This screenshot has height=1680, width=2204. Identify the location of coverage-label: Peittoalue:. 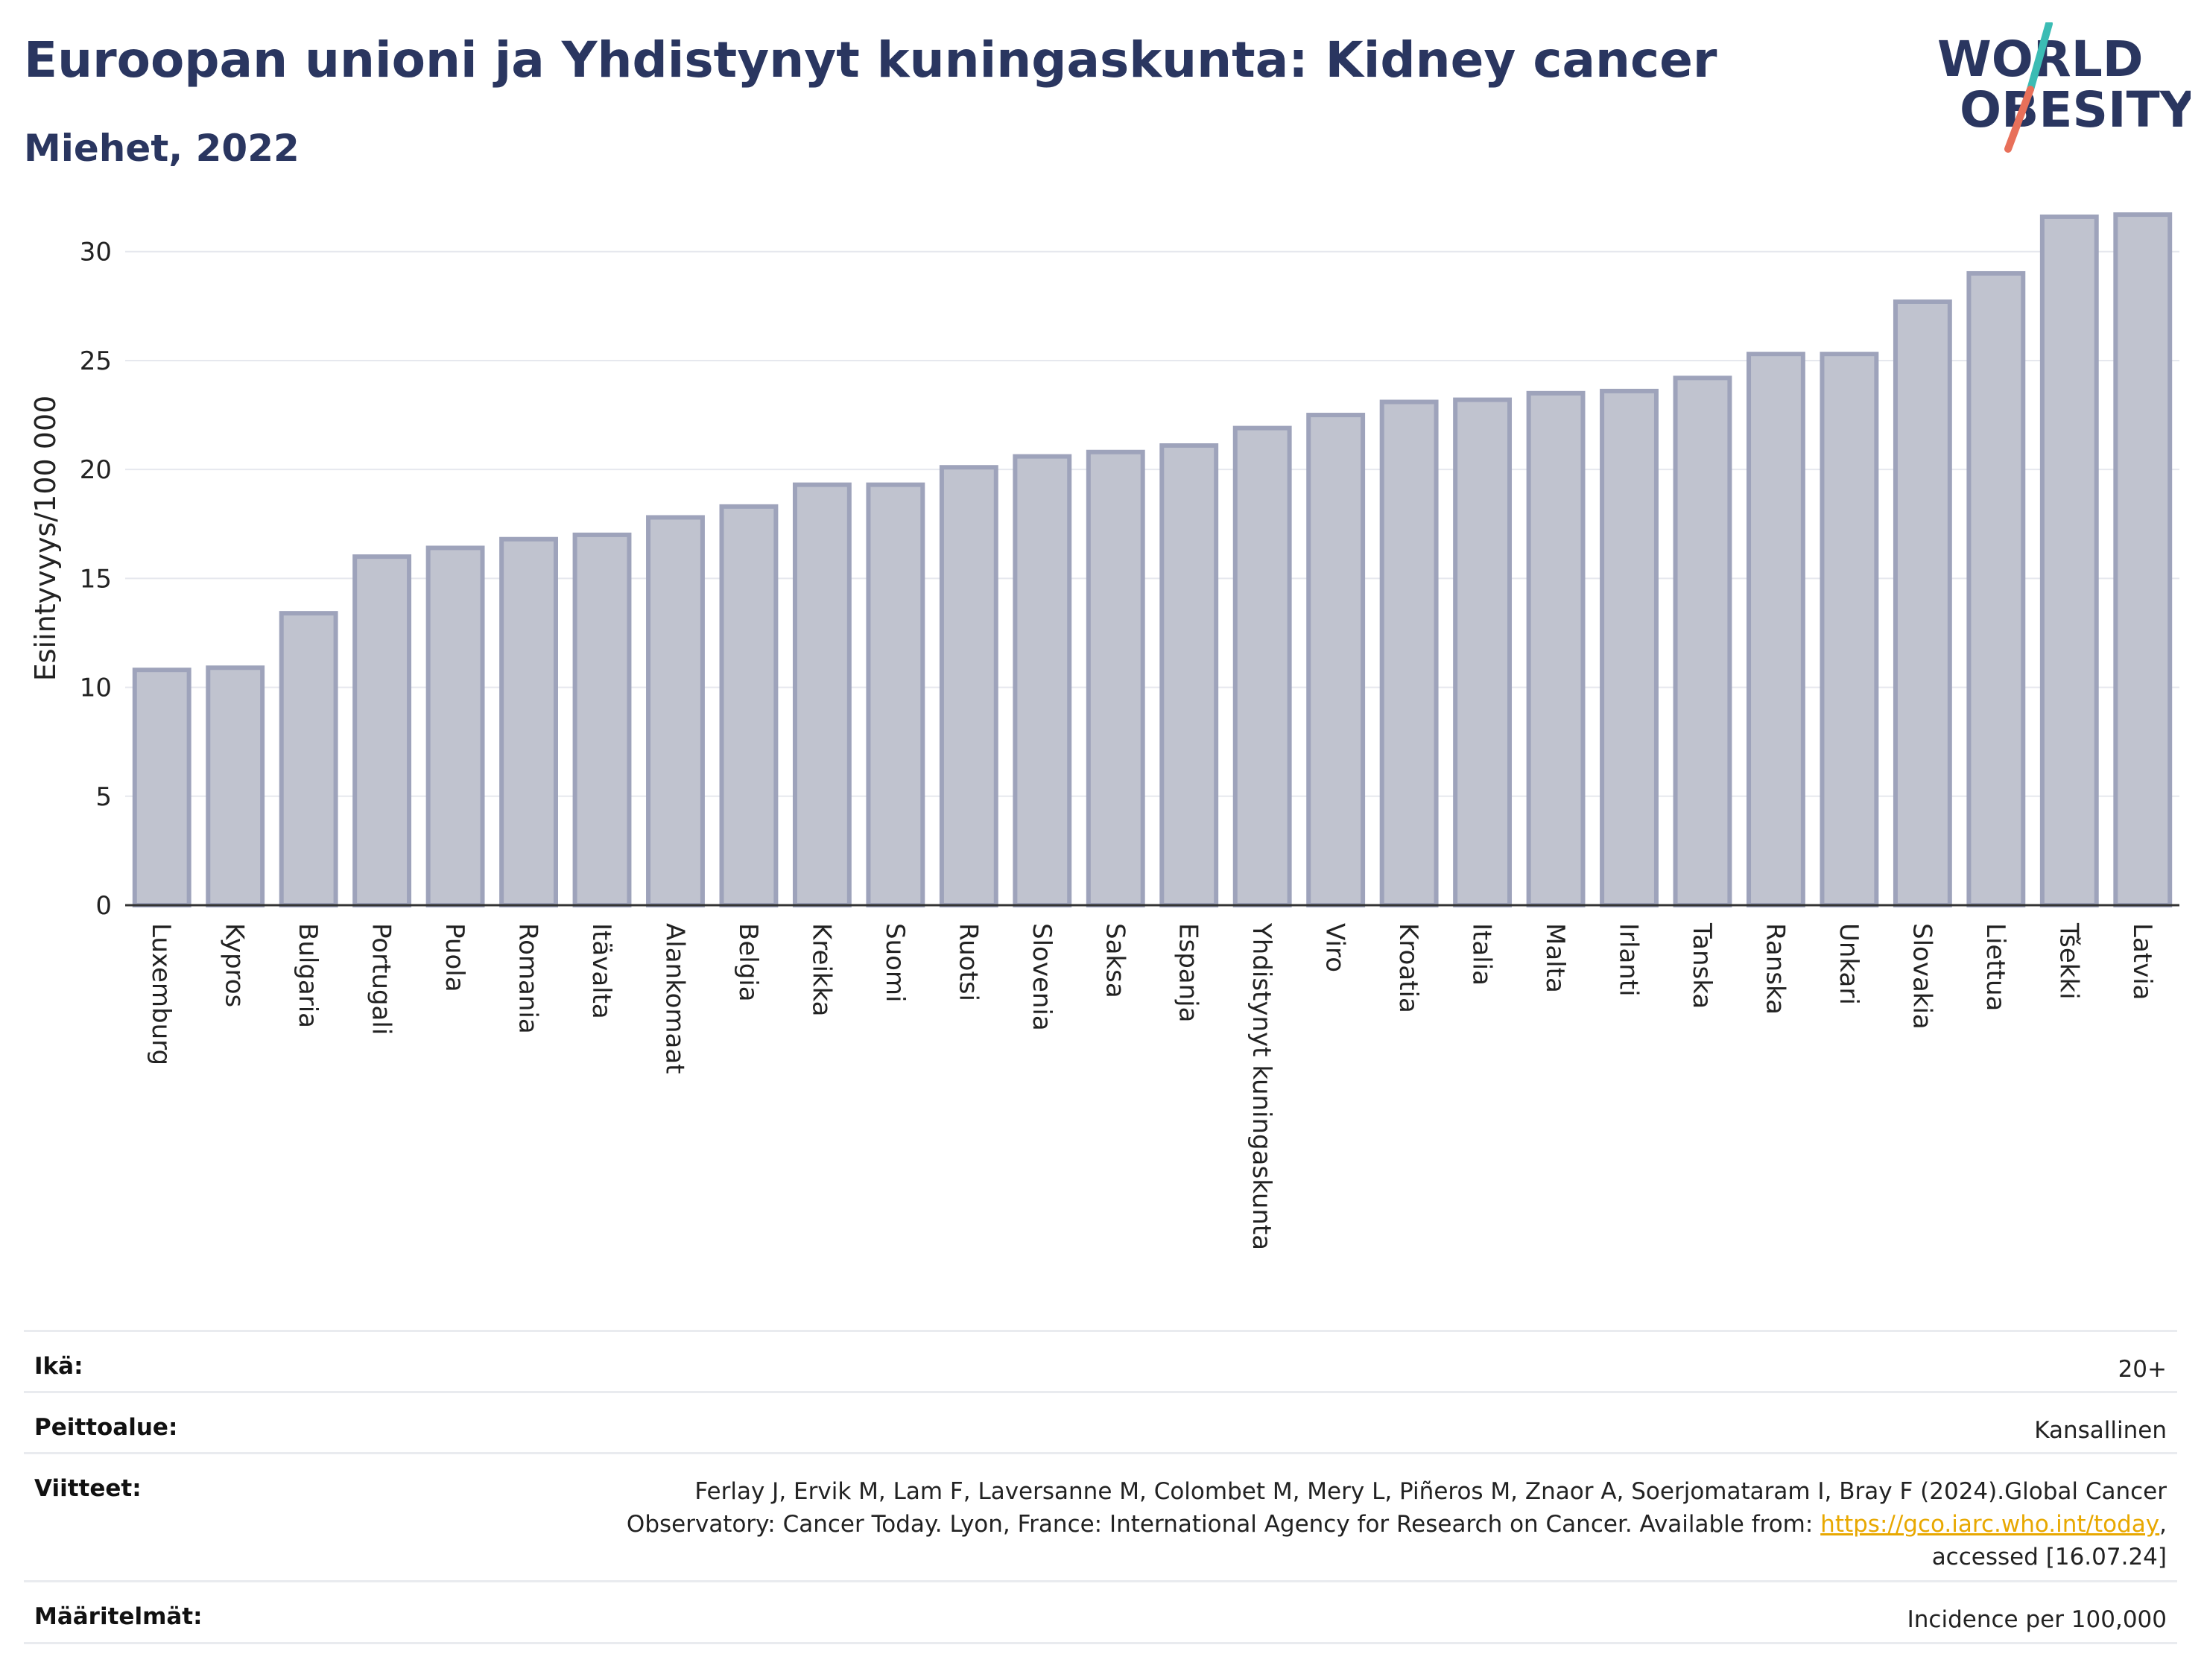
(106, 1427).